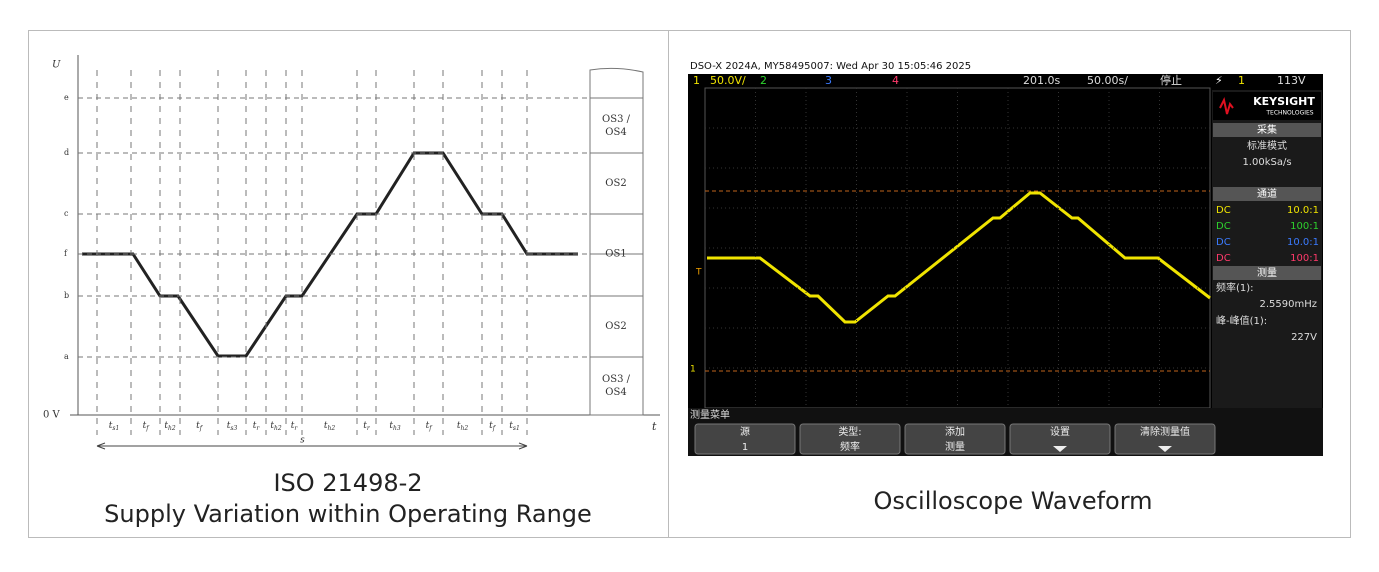 The width and height of the screenshot is (1379, 572). Describe the element at coordinates (849, 431) in the screenshot. I see `softkey-label: 类型:` at that location.